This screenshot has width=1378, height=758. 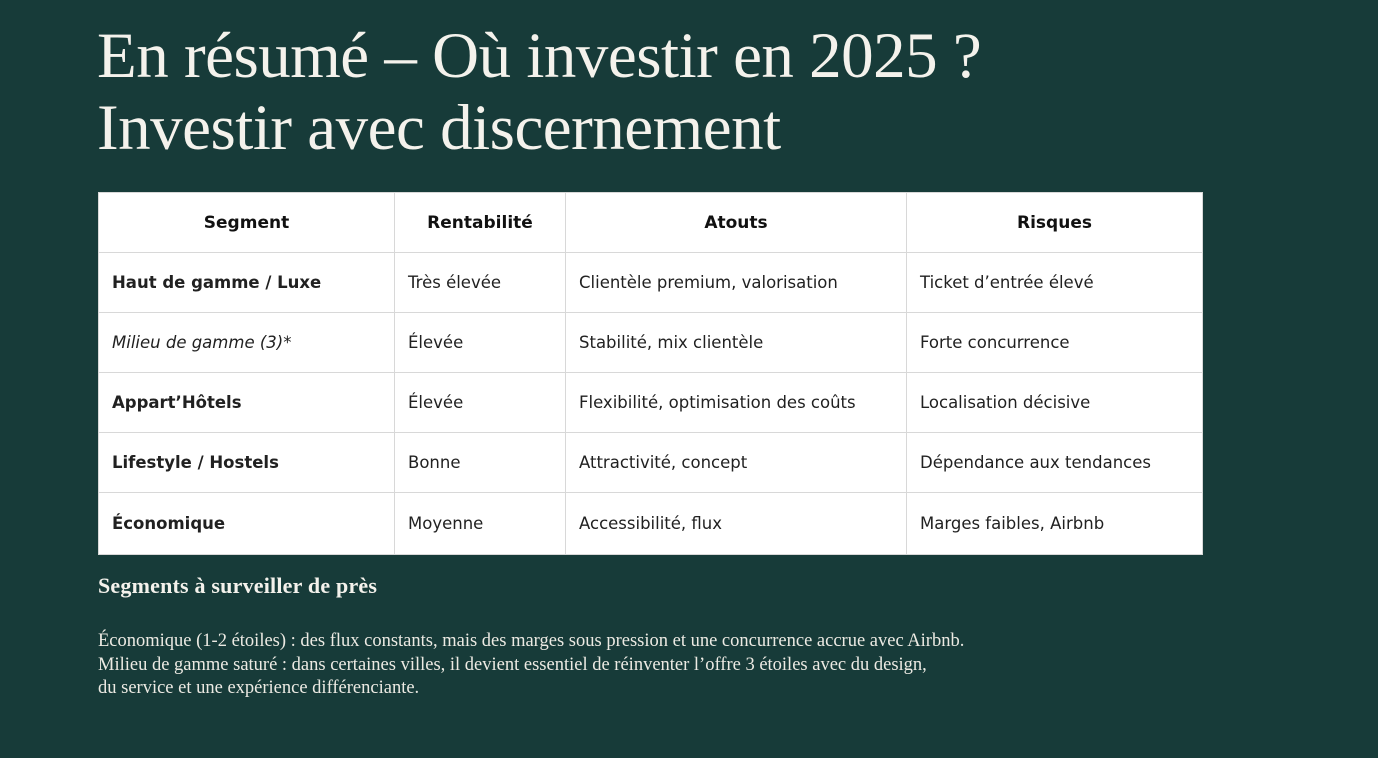 I want to click on column-header-risques: Risques, so click(x=1054, y=223).